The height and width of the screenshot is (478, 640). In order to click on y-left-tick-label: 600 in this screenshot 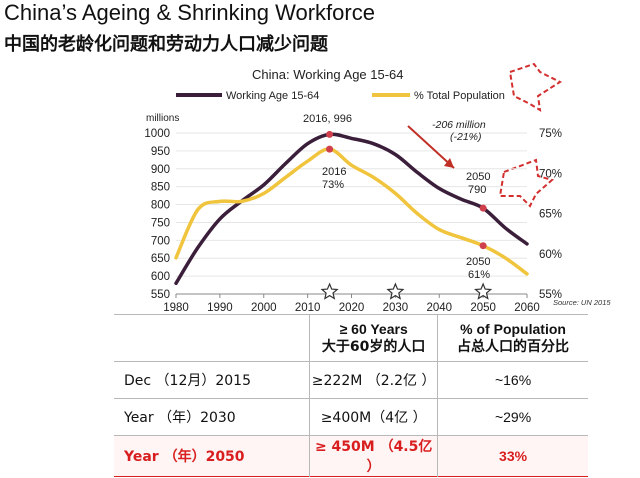, I will do `click(160, 277)`.